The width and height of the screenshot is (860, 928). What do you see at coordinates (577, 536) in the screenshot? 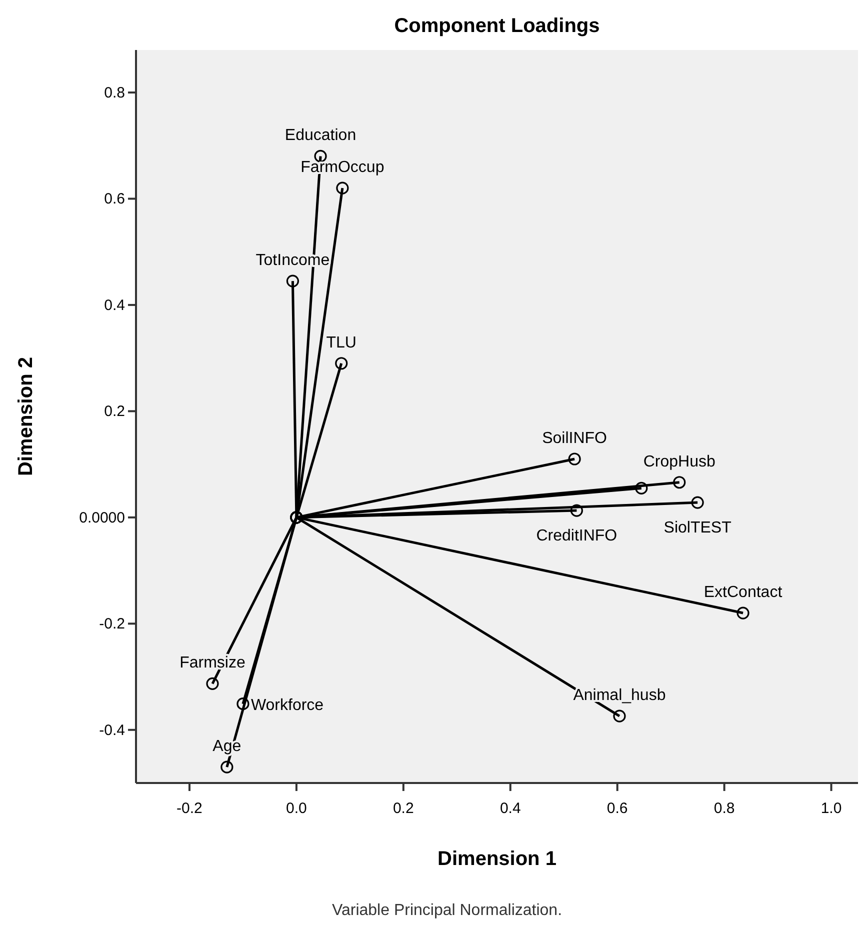
I see `series-label: CreditINFO` at bounding box center [577, 536].